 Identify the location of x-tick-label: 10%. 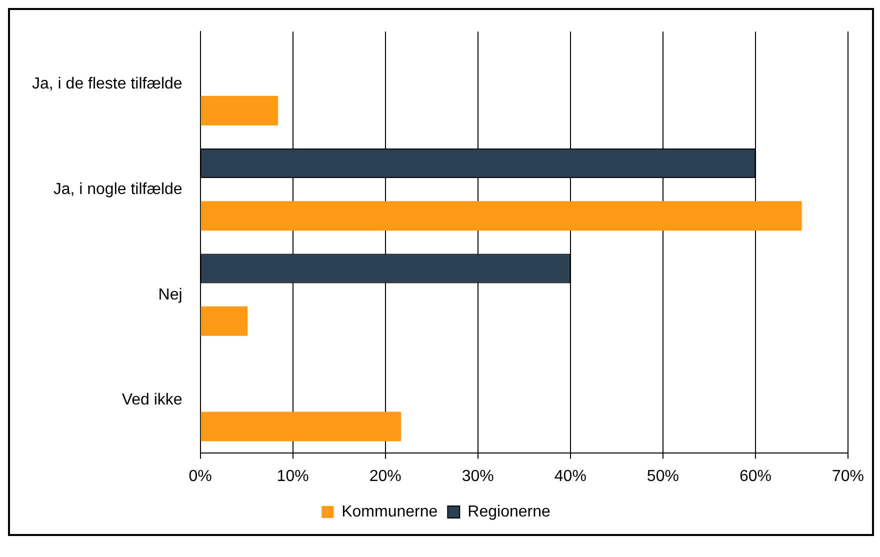
(292, 476).